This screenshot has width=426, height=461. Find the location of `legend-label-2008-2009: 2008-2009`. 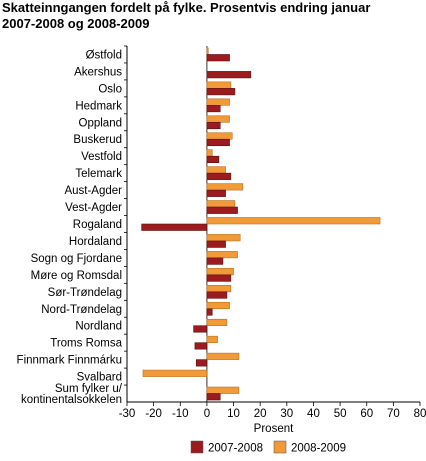

legend-label-2008-2009: 2008-2009 is located at coordinates (318, 449).